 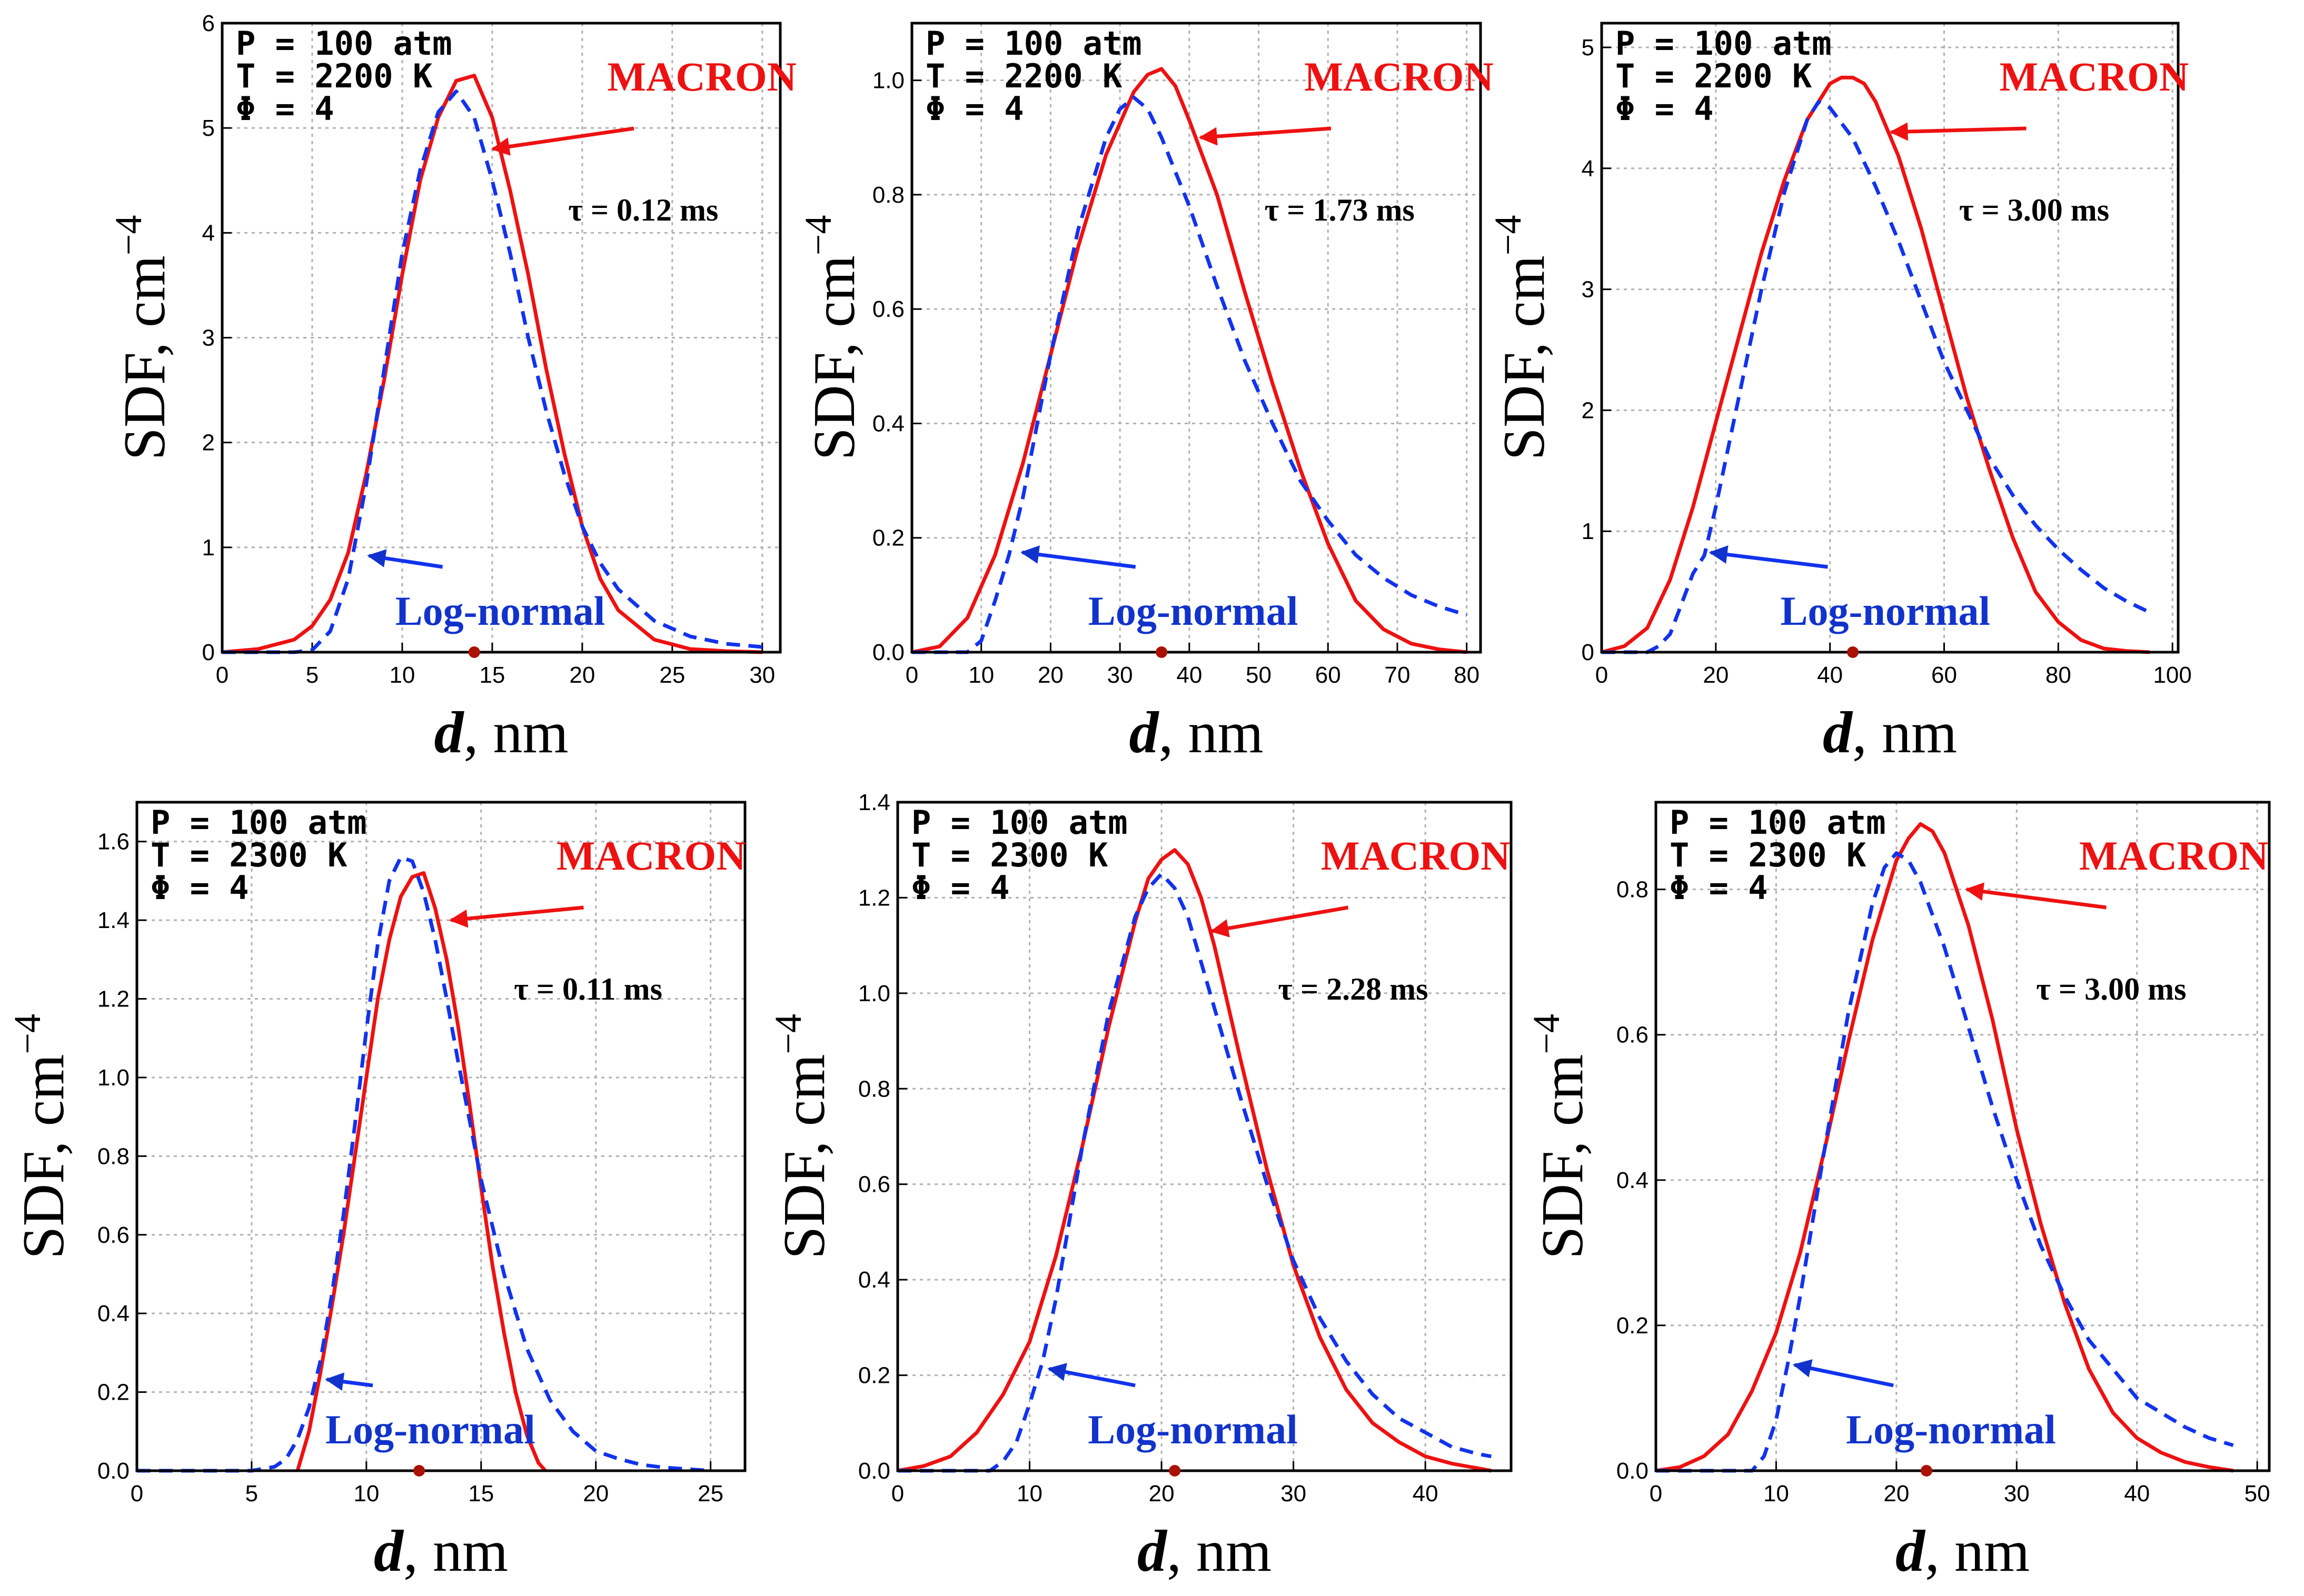 I want to click on y-tick-label: 0.6, so click(x=888, y=309).